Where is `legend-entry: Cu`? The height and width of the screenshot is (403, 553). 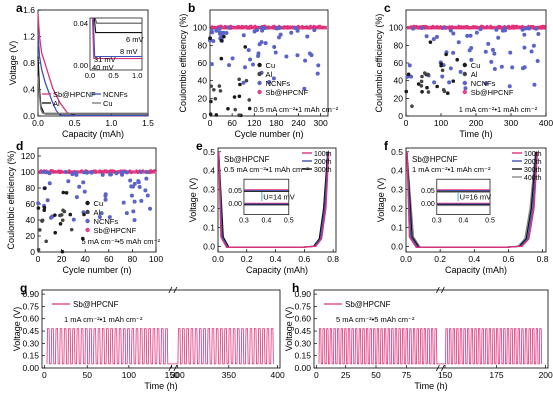
legend-entry: Cu is located at coordinates (476, 65).